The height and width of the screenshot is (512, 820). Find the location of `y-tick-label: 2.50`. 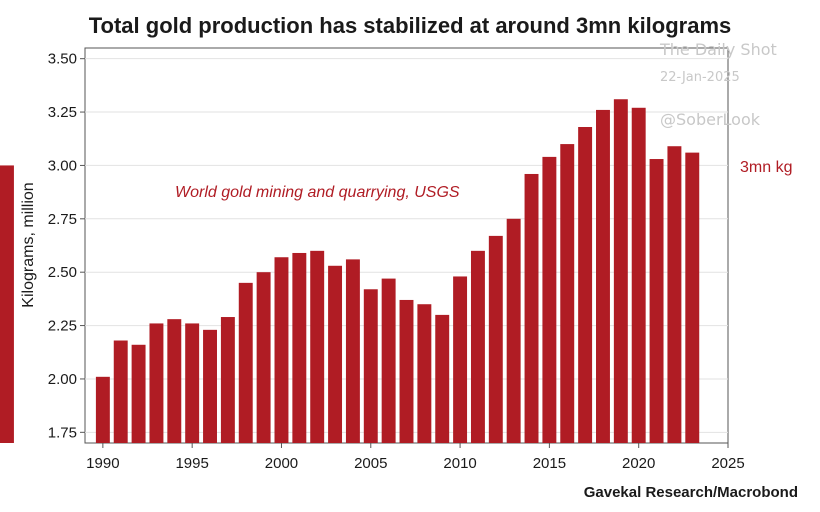

y-tick-label: 2.50 is located at coordinates (62, 272).